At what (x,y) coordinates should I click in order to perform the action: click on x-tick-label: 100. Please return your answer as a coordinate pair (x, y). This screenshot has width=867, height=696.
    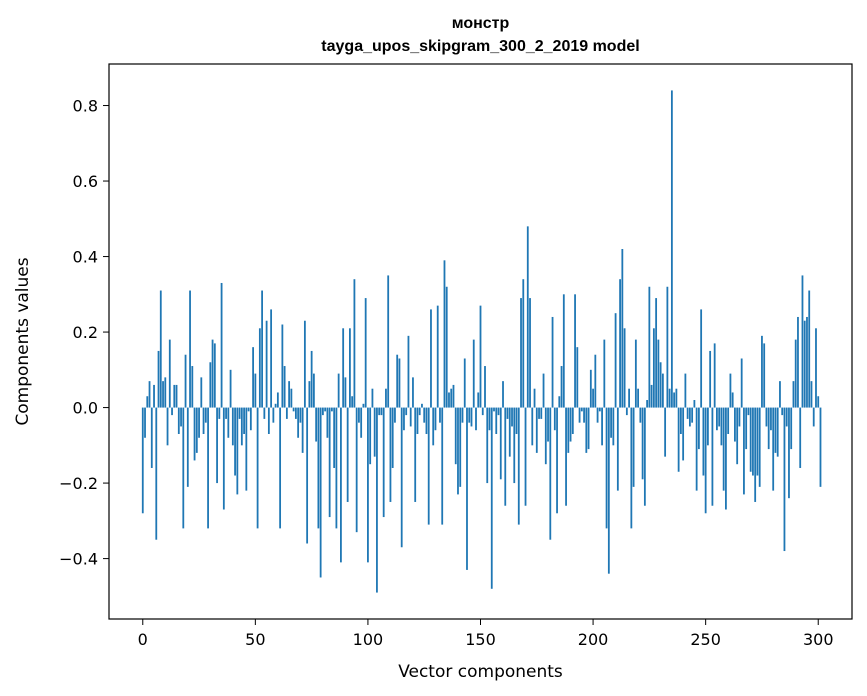
    Looking at the image, I should click on (368, 639).